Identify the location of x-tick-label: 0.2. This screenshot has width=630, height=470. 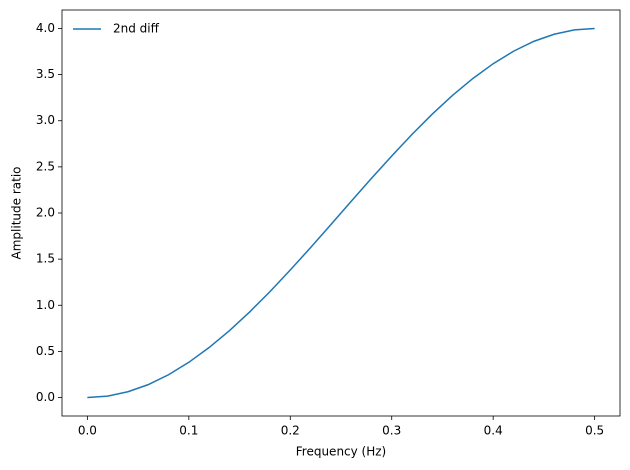
(290, 431).